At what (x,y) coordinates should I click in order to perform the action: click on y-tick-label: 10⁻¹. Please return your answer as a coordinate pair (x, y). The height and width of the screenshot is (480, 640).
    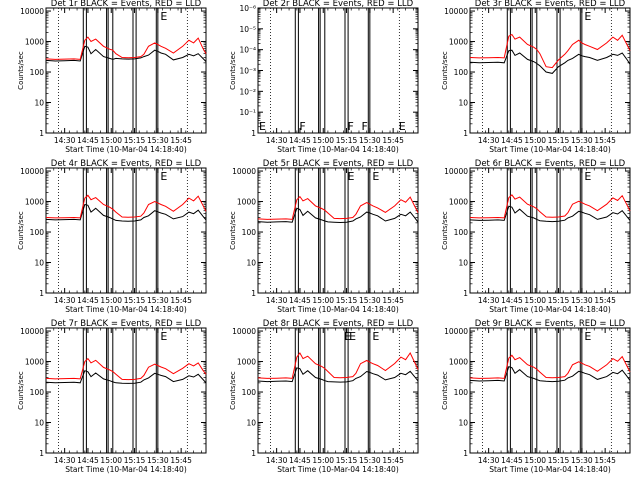
    Looking at the image, I should click on (247, 112).